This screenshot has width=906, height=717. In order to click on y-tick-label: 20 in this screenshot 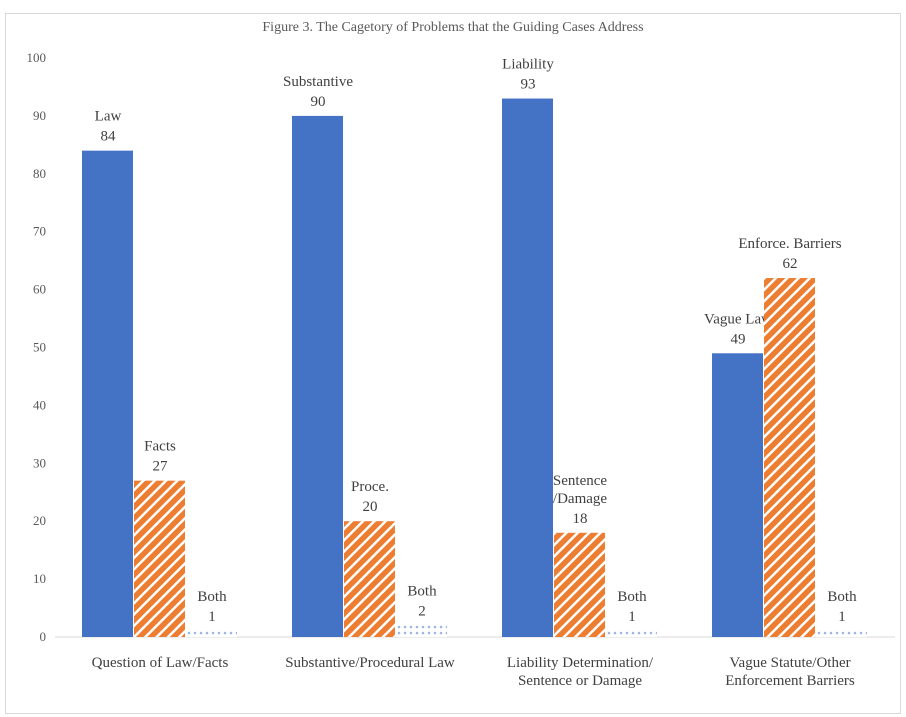, I will do `click(39, 520)`.